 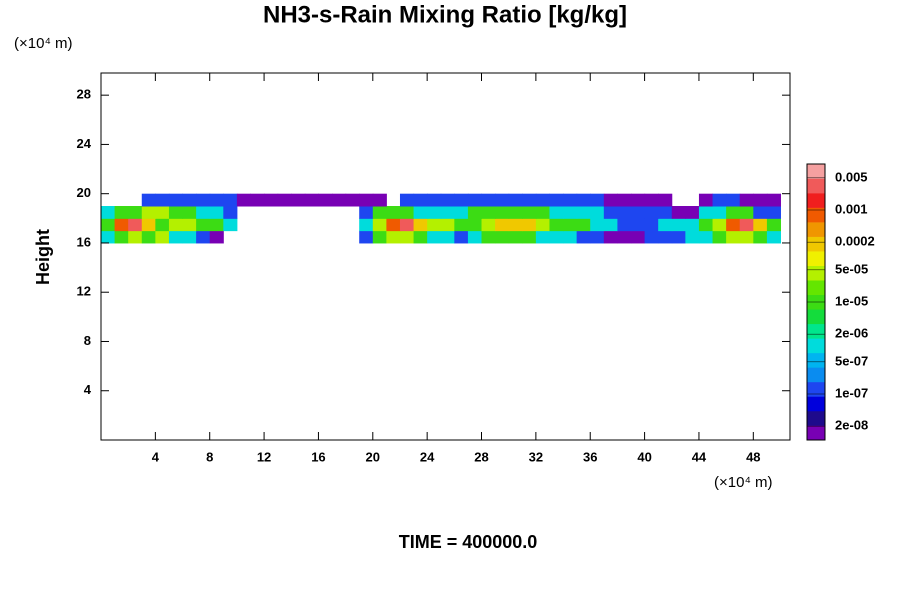 What do you see at coordinates (753, 456) in the screenshot?
I see `x-tick-label: 48` at bounding box center [753, 456].